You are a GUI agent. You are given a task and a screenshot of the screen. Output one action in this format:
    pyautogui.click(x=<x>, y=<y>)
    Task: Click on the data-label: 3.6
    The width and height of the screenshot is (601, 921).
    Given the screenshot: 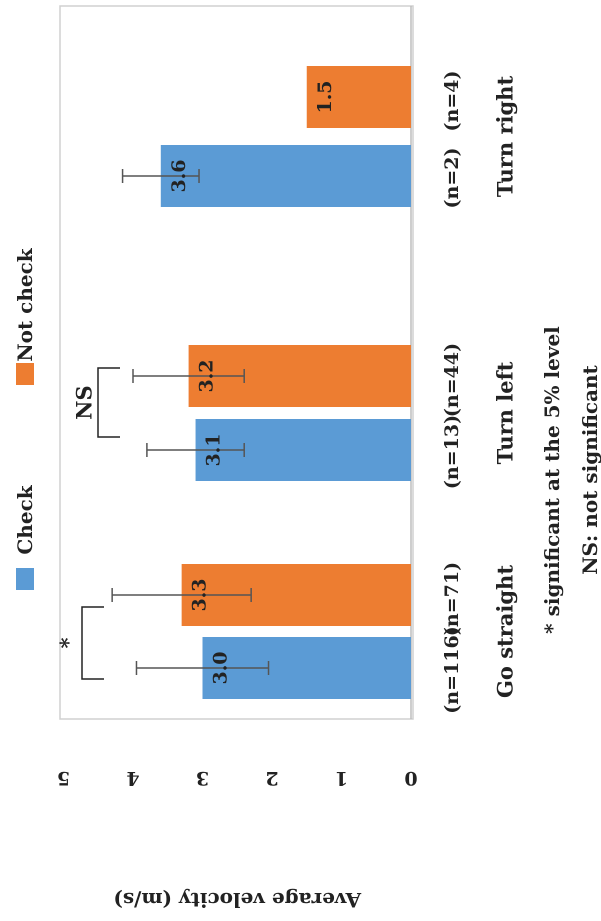 What is the action you would take?
    pyautogui.click(x=179, y=175)
    